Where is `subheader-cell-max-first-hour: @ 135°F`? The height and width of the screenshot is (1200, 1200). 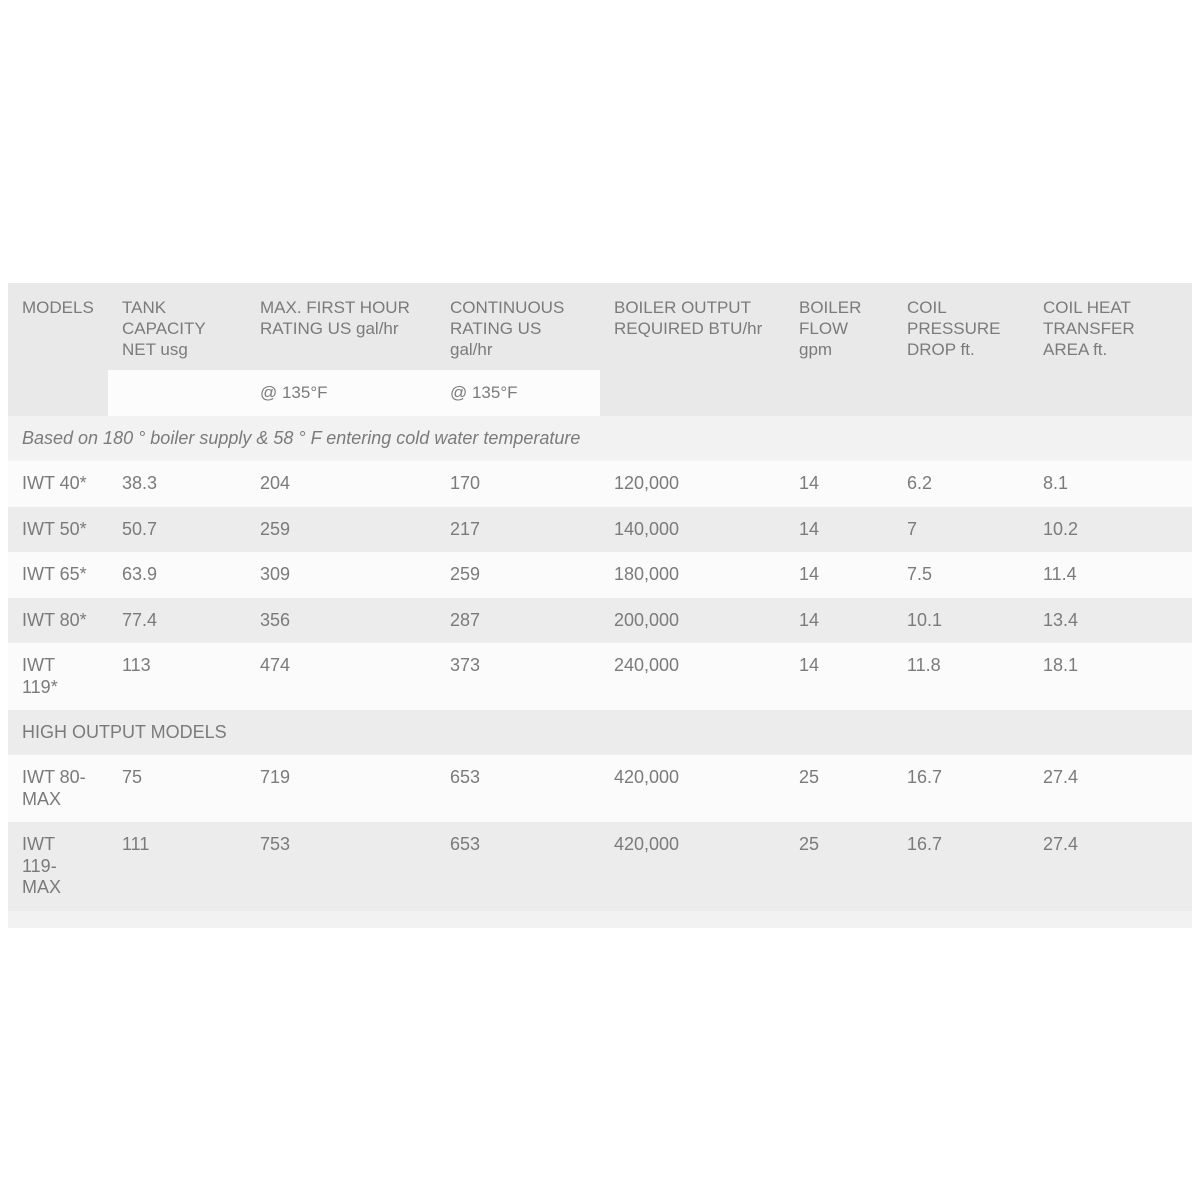
subheader-cell-max-first-hour: @ 135°F is located at coordinates (341, 393).